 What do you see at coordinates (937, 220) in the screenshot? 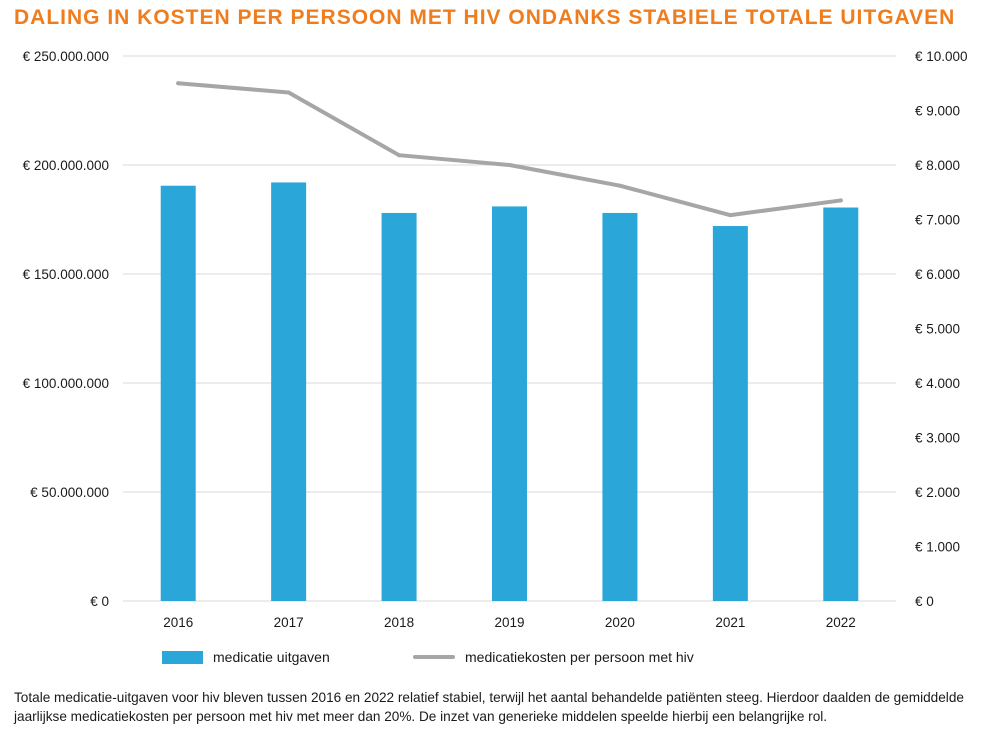
I see `right-tick-label: € 7.000` at bounding box center [937, 220].